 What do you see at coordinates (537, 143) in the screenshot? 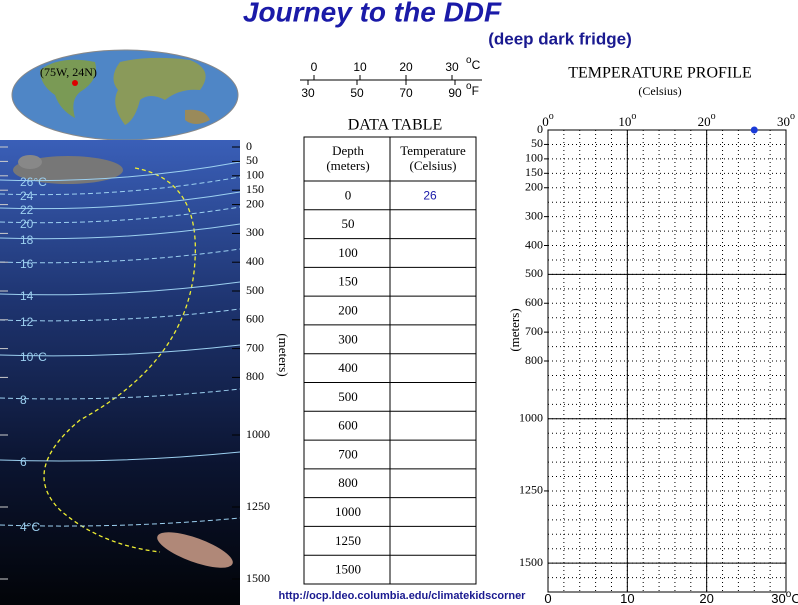
I see `y-tick-label: 50` at bounding box center [537, 143].